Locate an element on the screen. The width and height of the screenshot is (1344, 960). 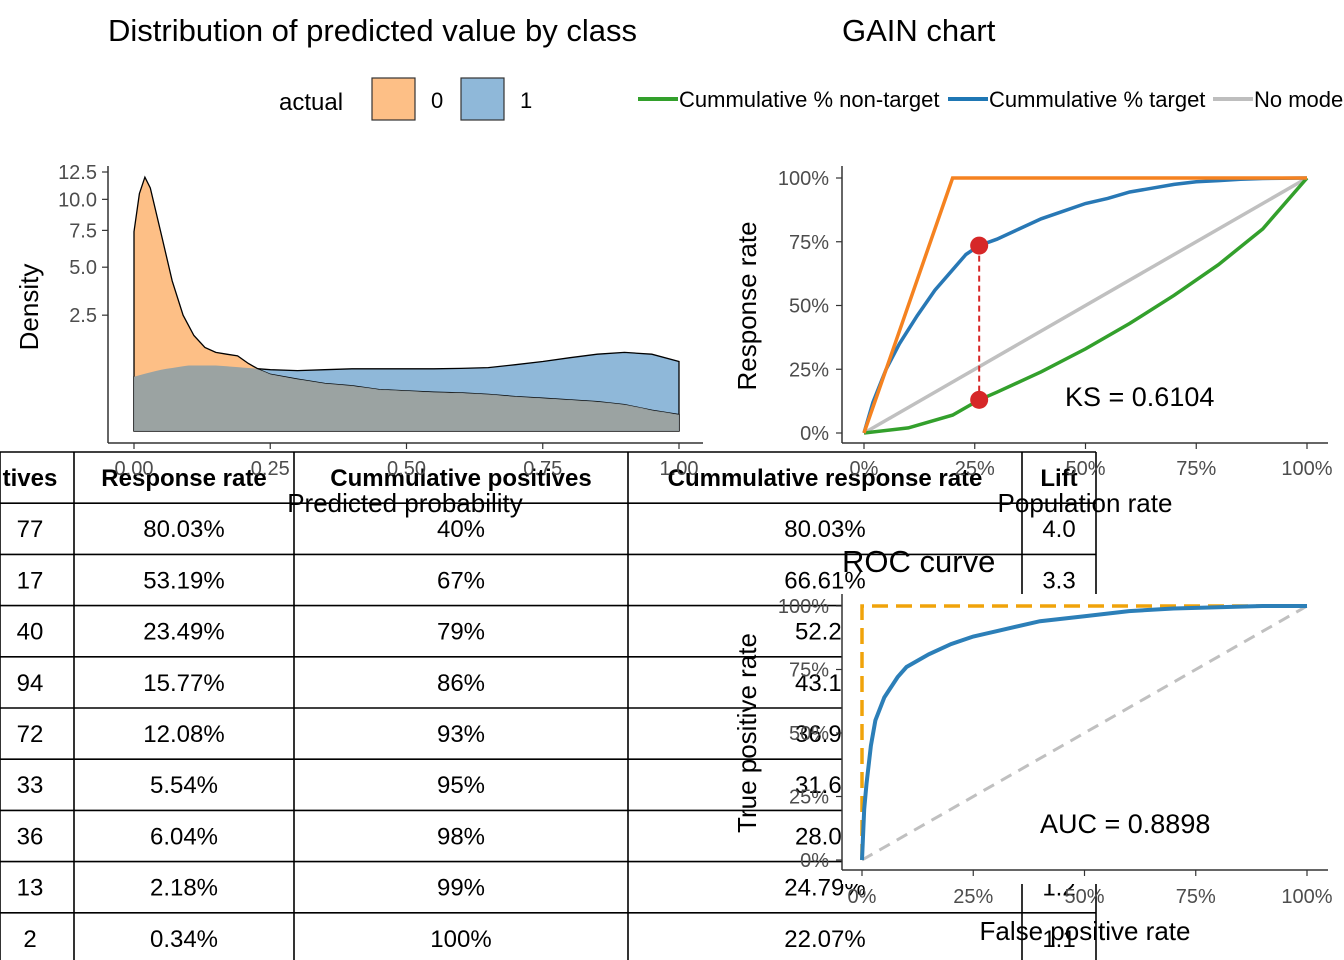
legend-label-no-model: No mode is located at coordinates (1298, 99).